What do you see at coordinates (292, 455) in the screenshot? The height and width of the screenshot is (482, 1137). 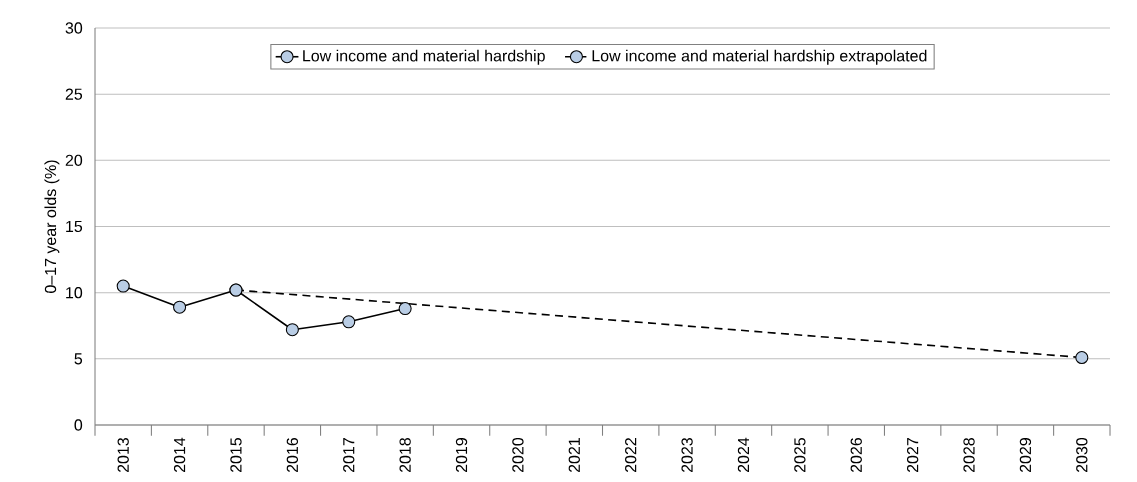 I see `x-tick-label: 2016` at bounding box center [292, 455].